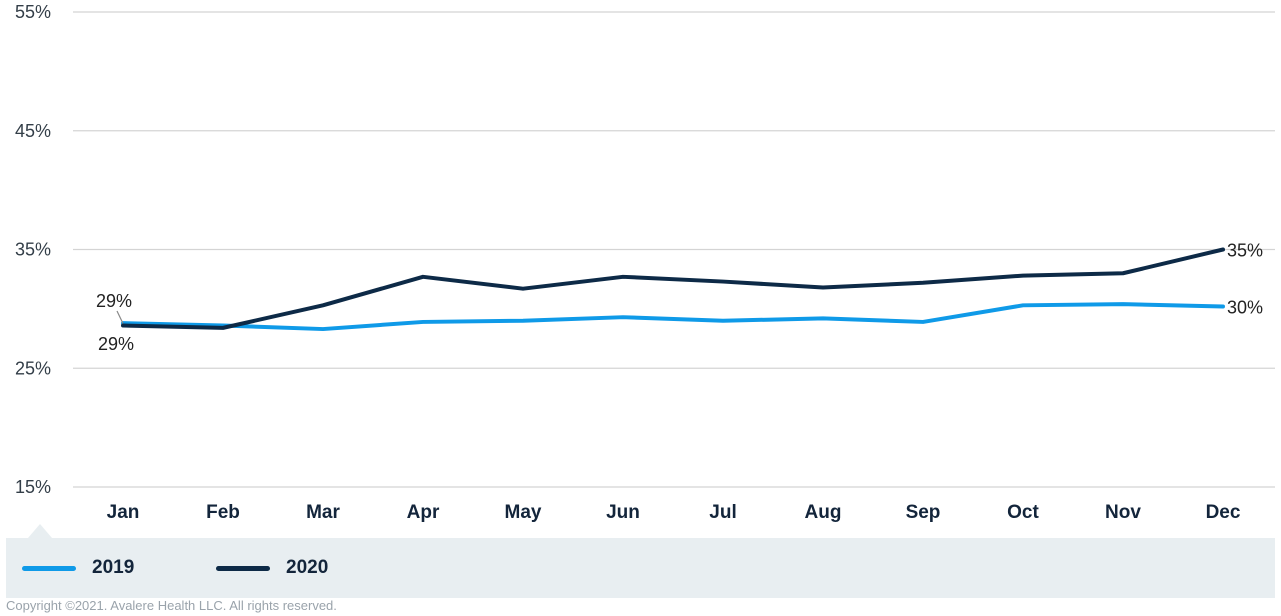 This screenshot has height=616, width=1281. I want to click on legend-item-2019: 2019, so click(78, 568).